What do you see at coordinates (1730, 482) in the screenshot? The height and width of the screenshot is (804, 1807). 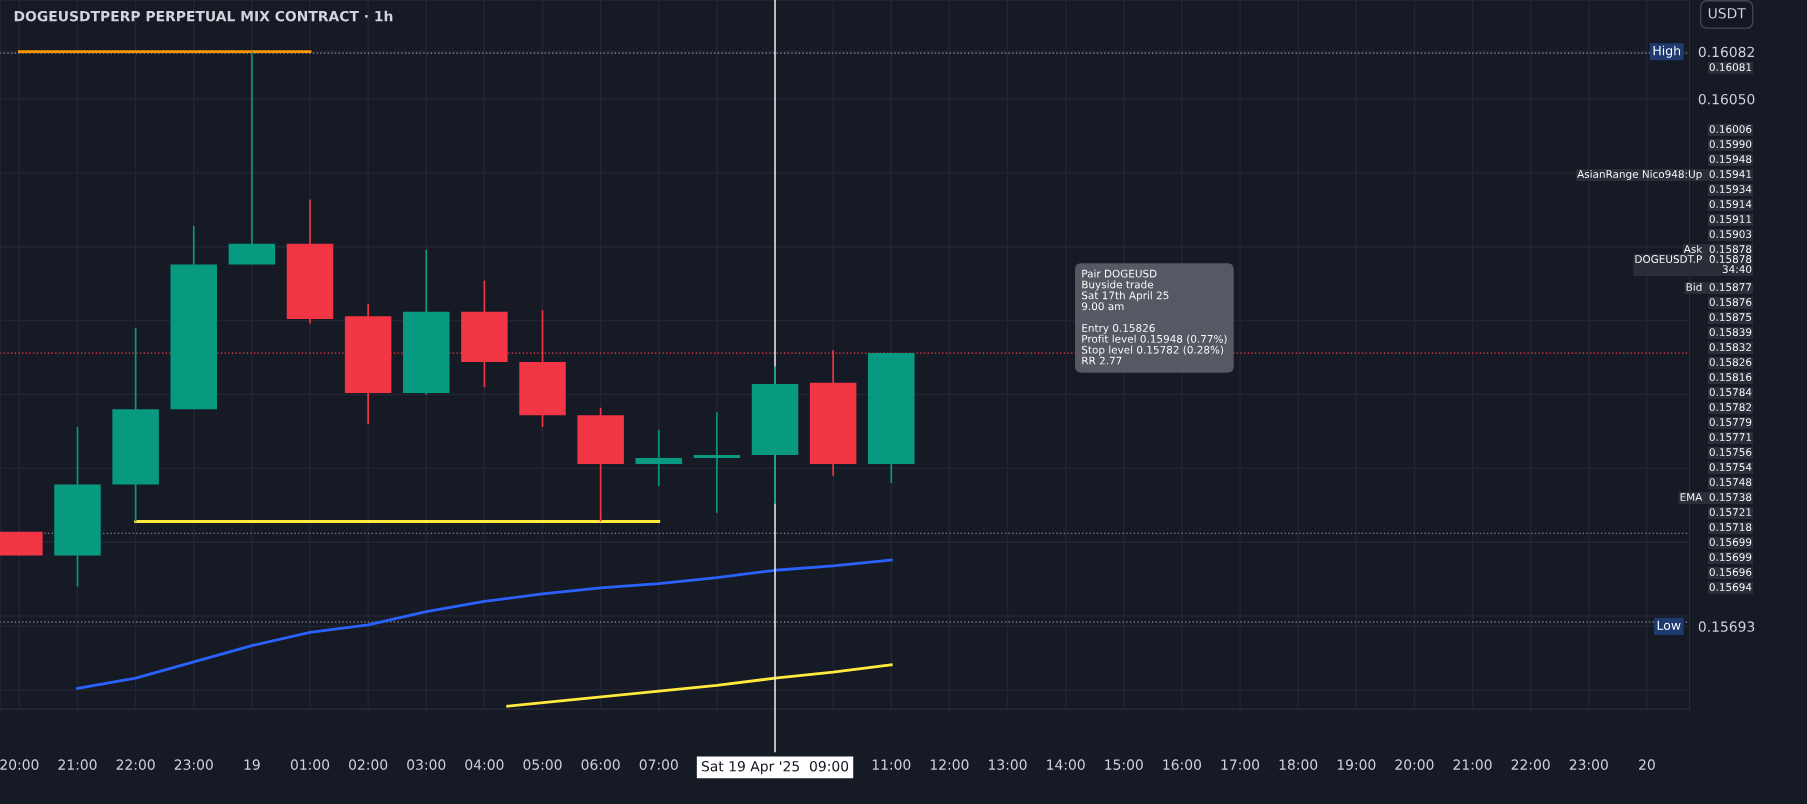 I see `text: 0.15748` at bounding box center [1730, 482].